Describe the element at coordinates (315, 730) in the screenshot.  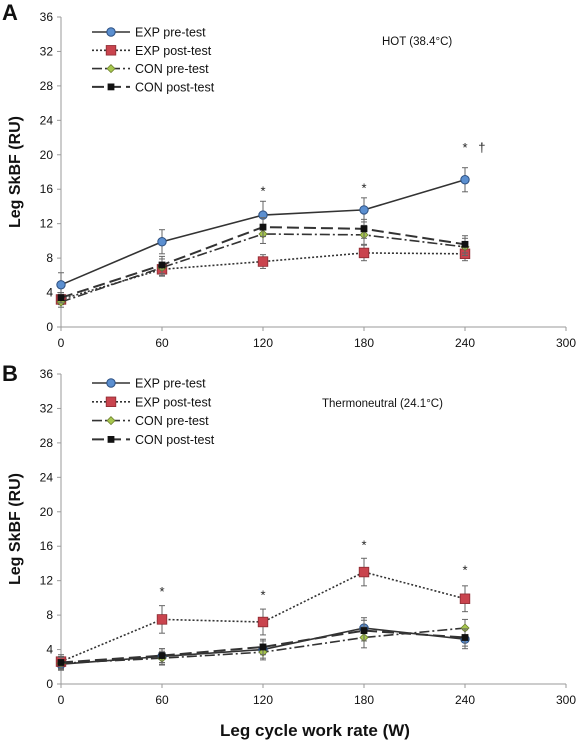
I see `x-axis-label: Leg cycle work rate (W)` at that location.